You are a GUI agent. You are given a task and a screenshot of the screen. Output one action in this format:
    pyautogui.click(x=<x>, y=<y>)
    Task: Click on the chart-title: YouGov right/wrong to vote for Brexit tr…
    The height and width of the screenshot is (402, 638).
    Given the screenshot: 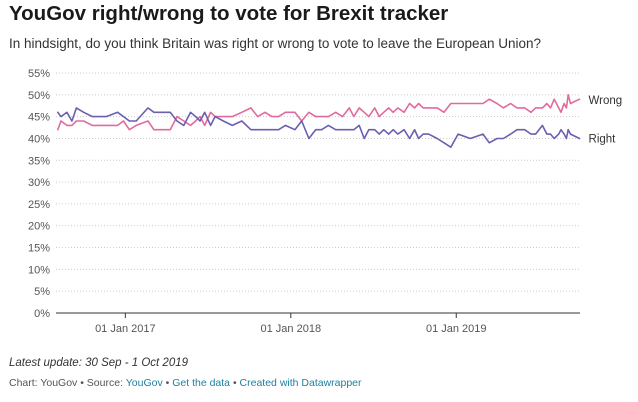 What is the action you would take?
    pyautogui.click(x=229, y=13)
    